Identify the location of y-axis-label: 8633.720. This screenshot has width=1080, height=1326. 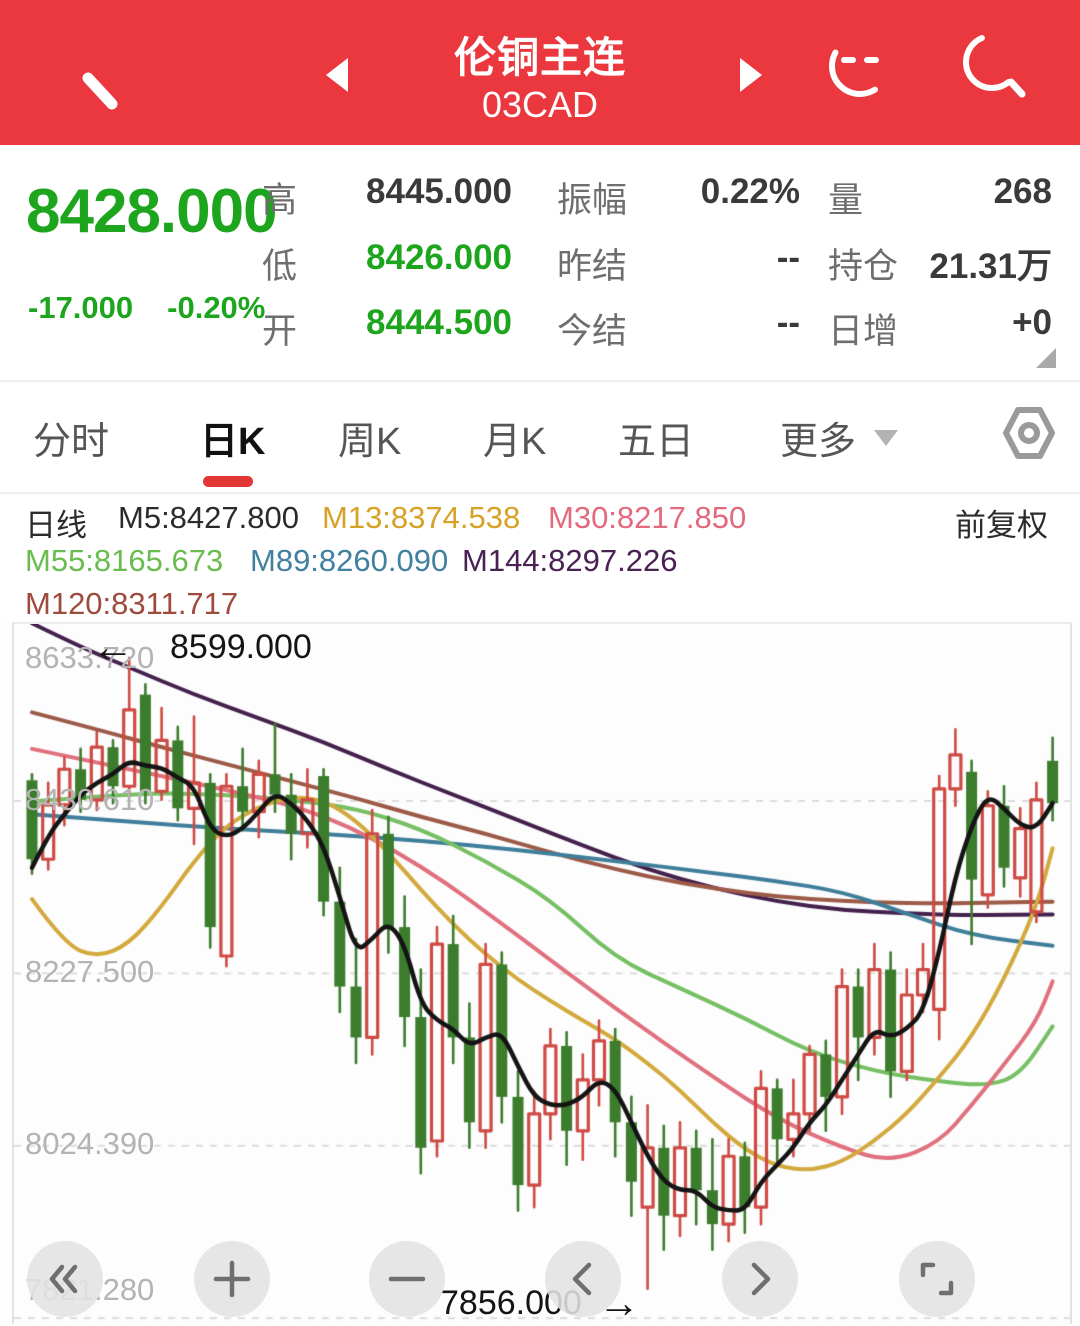
(90, 657).